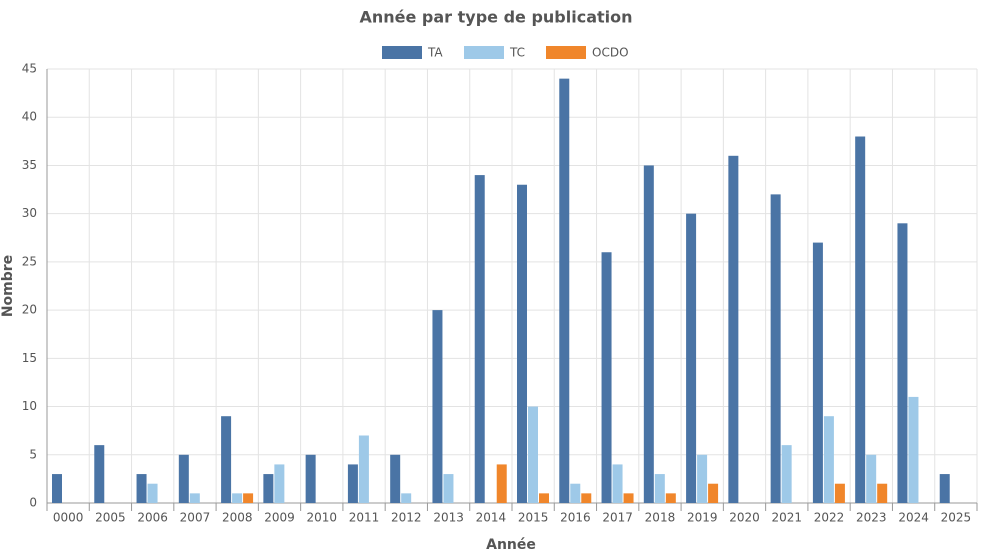  I want to click on x-tick-label: 2011, so click(364, 518).